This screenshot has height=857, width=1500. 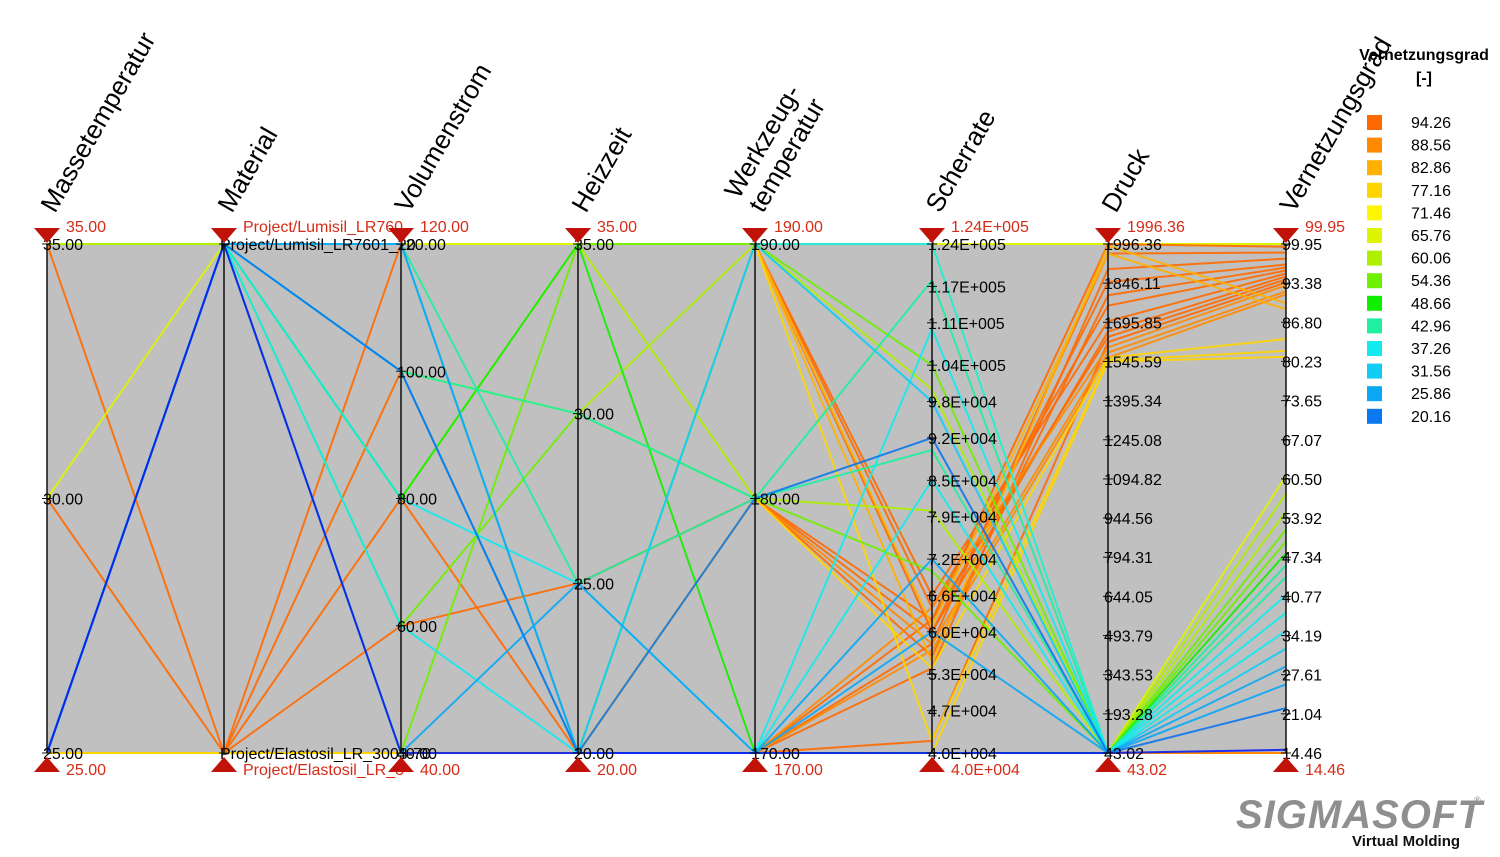 What do you see at coordinates (1302, 402) in the screenshot?
I see `tick-label: 73.65` at bounding box center [1302, 402].